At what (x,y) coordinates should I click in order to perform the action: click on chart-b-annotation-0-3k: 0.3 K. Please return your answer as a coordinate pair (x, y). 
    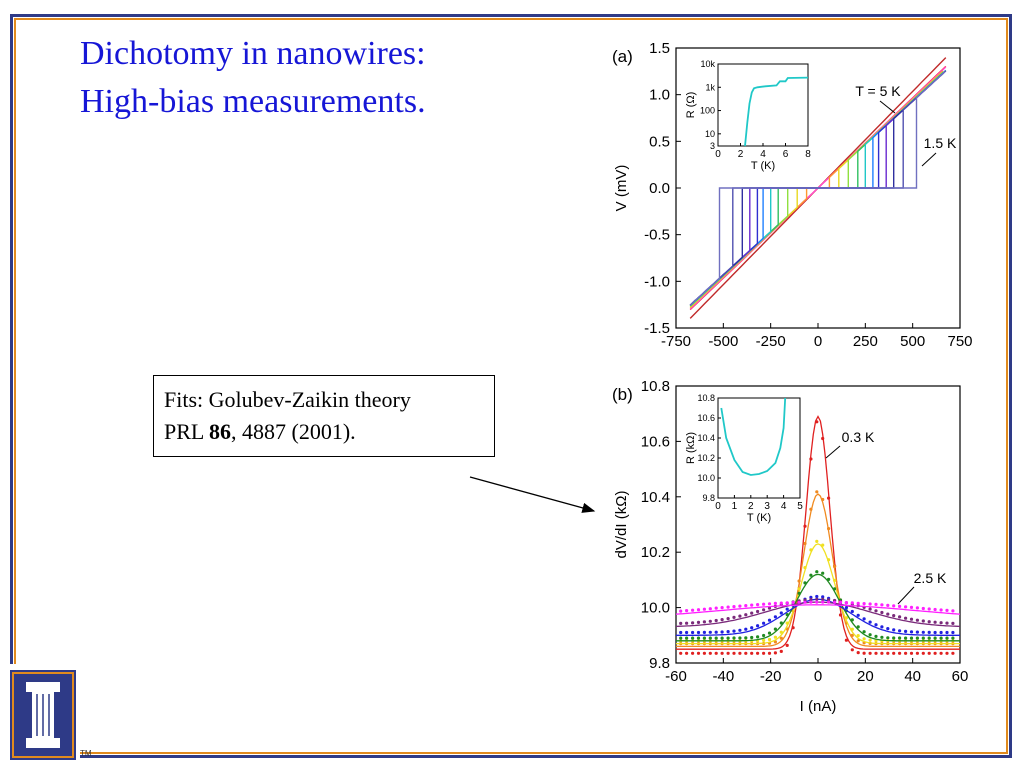
    Looking at the image, I should click on (858, 437).